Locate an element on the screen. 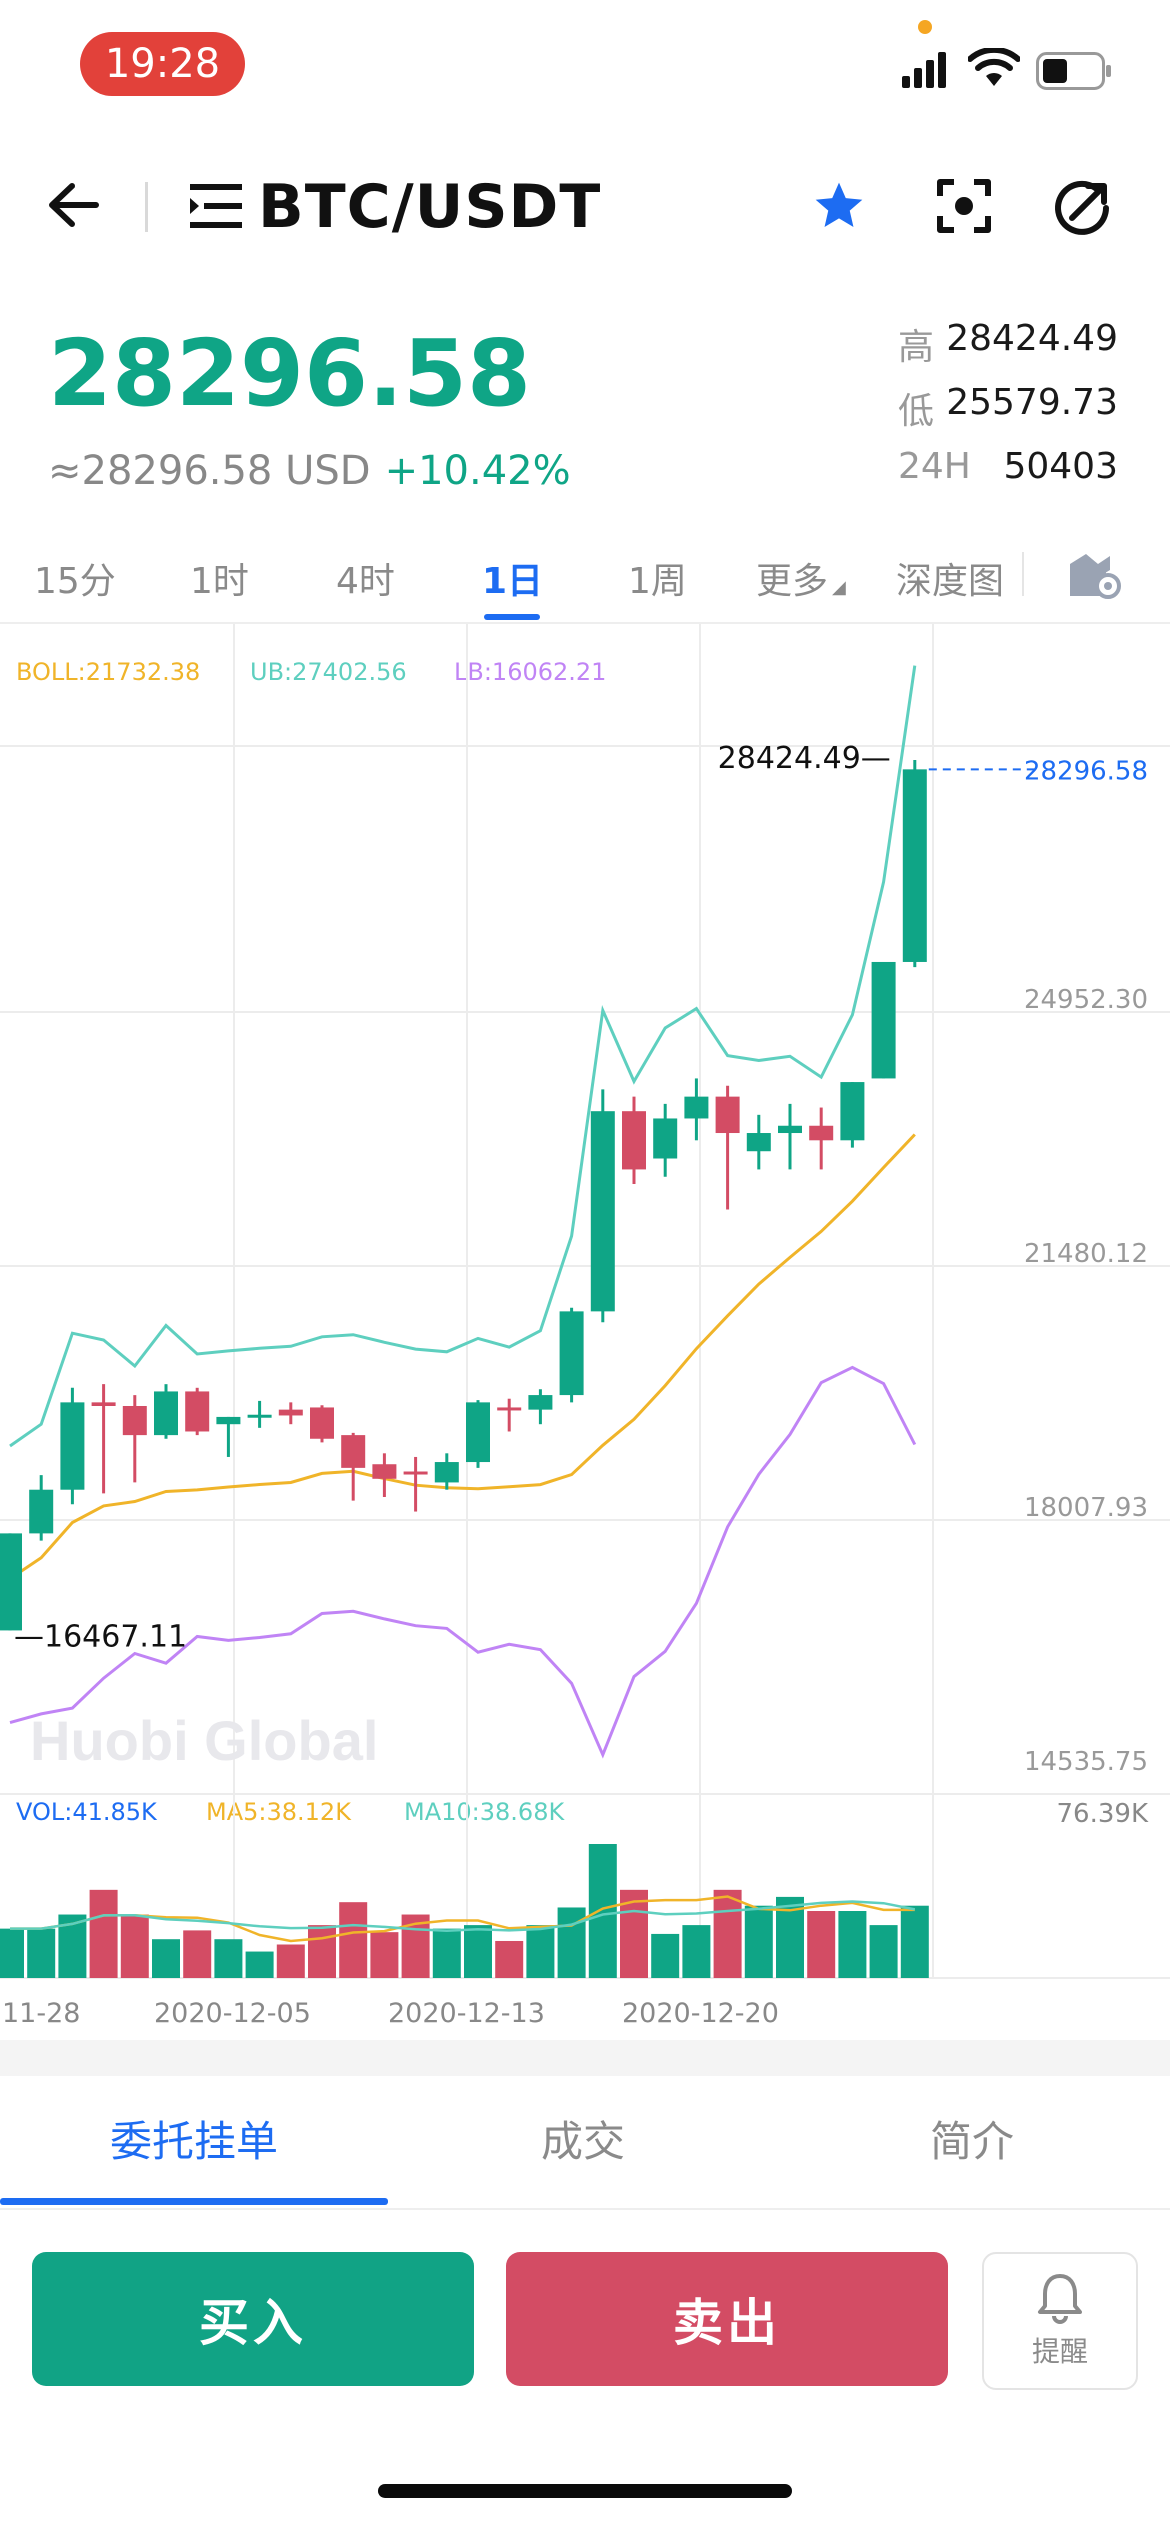  tab-15min: 15分 is located at coordinates (75, 581).